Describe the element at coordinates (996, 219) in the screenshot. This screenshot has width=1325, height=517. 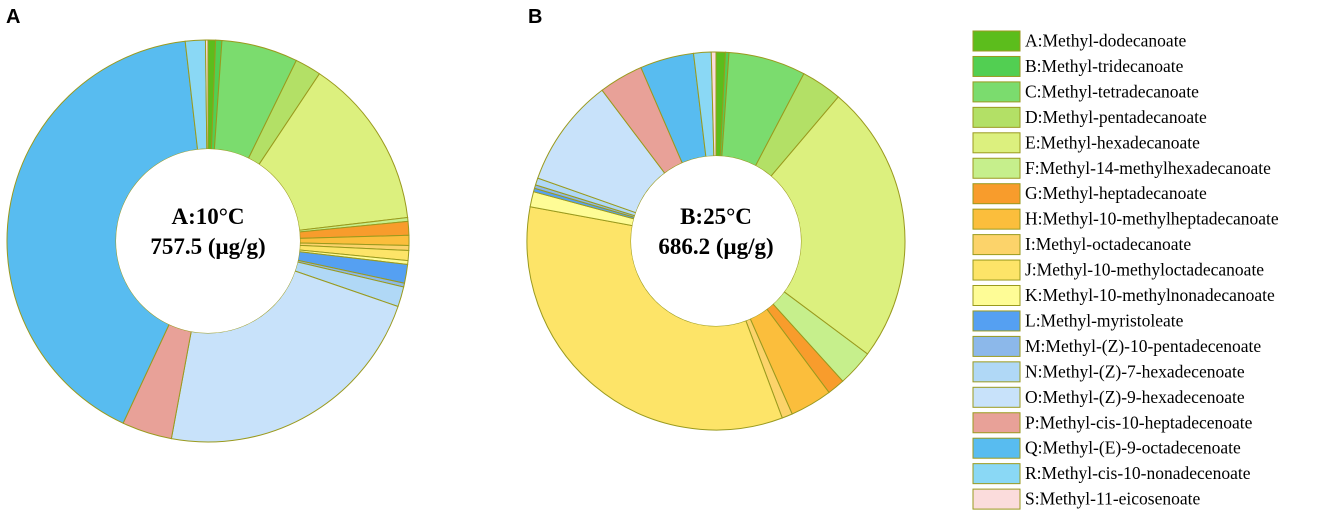
I see `legend-swatch-h` at that location.